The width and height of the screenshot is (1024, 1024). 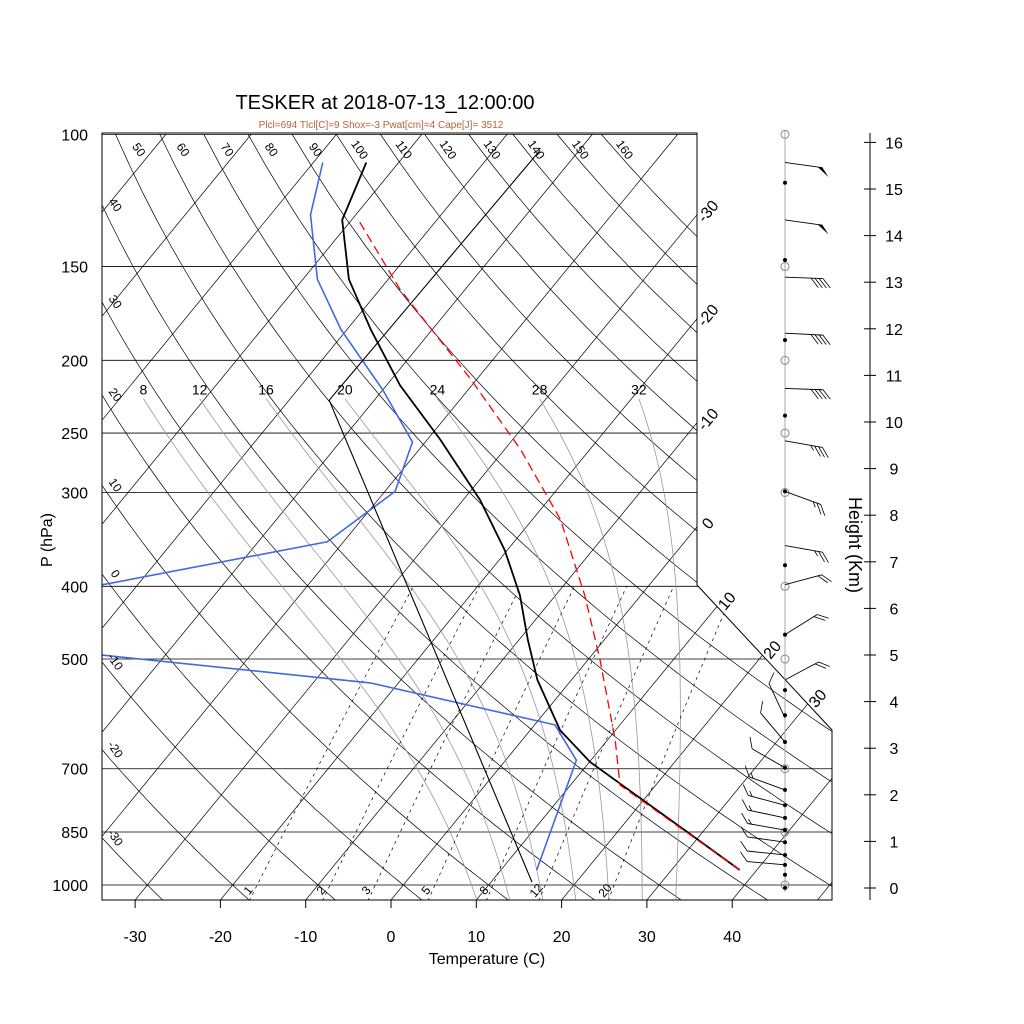 I want to click on height-tick-label: 1, so click(x=894, y=842).